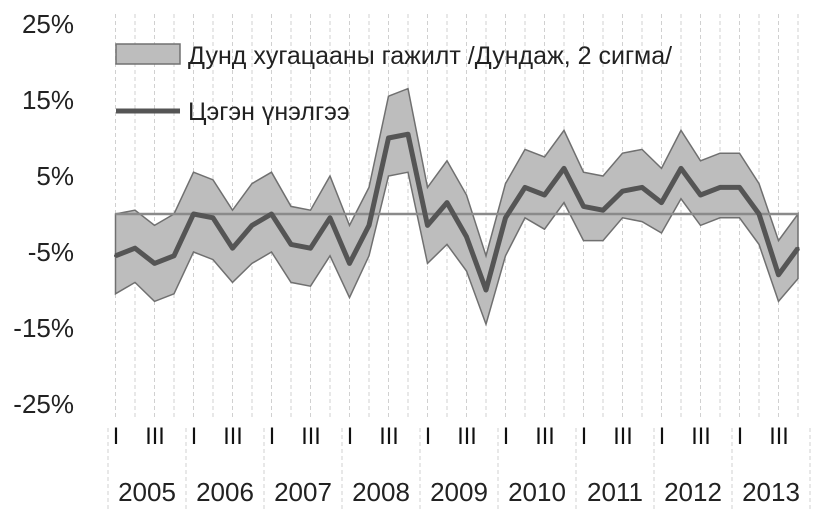  What do you see at coordinates (269, 112) in the screenshot?
I see `legend-line-label: Цэгэн үнэлгээ` at bounding box center [269, 112].